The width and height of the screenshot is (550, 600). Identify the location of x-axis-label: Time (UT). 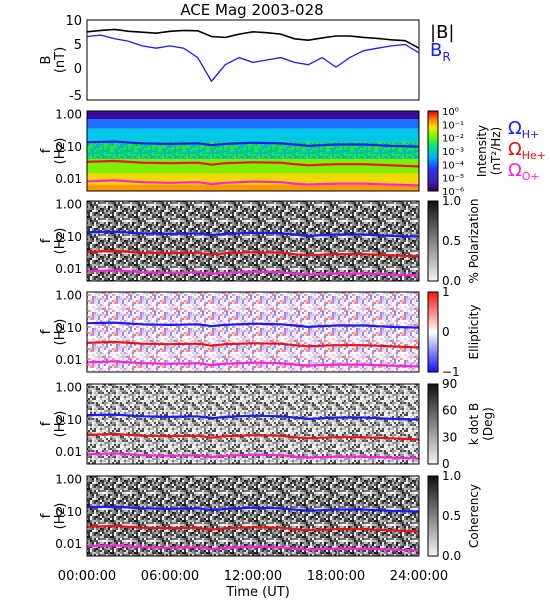
(257, 592).